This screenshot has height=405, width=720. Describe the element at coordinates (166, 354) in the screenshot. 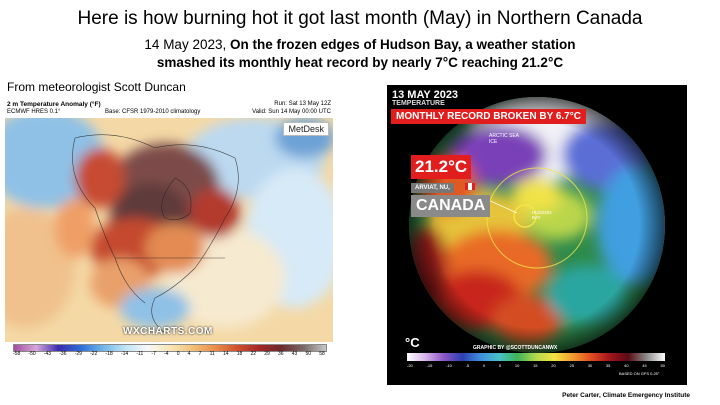

I see `anomaly-colorbar-tick: -4` at that location.